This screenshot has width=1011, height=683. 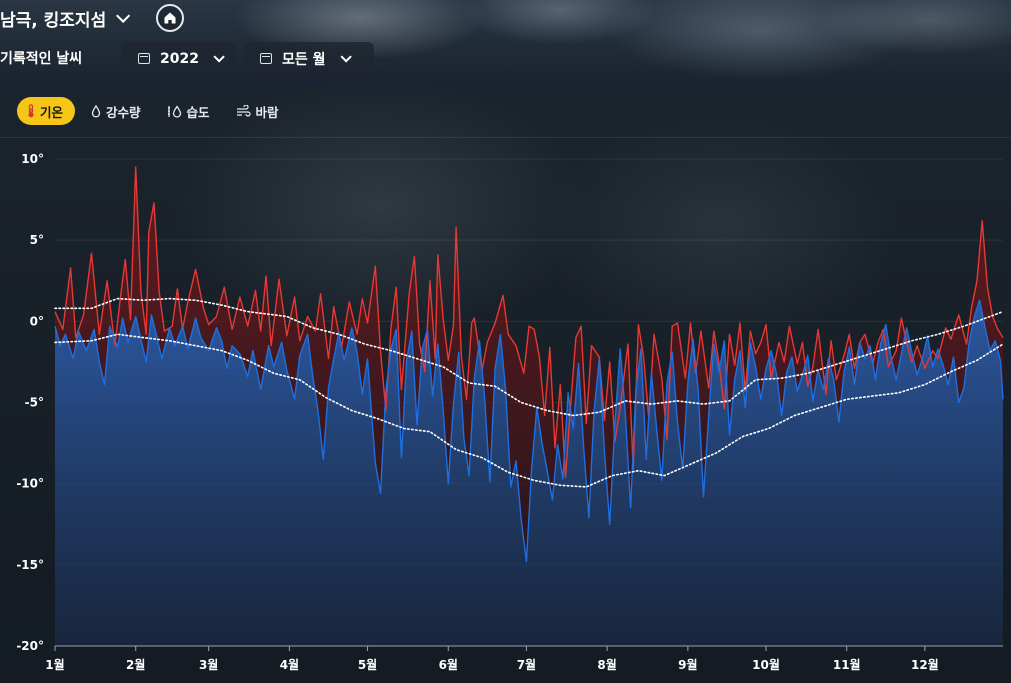 I want to click on y-tick-label: 5°, so click(x=37, y=240).